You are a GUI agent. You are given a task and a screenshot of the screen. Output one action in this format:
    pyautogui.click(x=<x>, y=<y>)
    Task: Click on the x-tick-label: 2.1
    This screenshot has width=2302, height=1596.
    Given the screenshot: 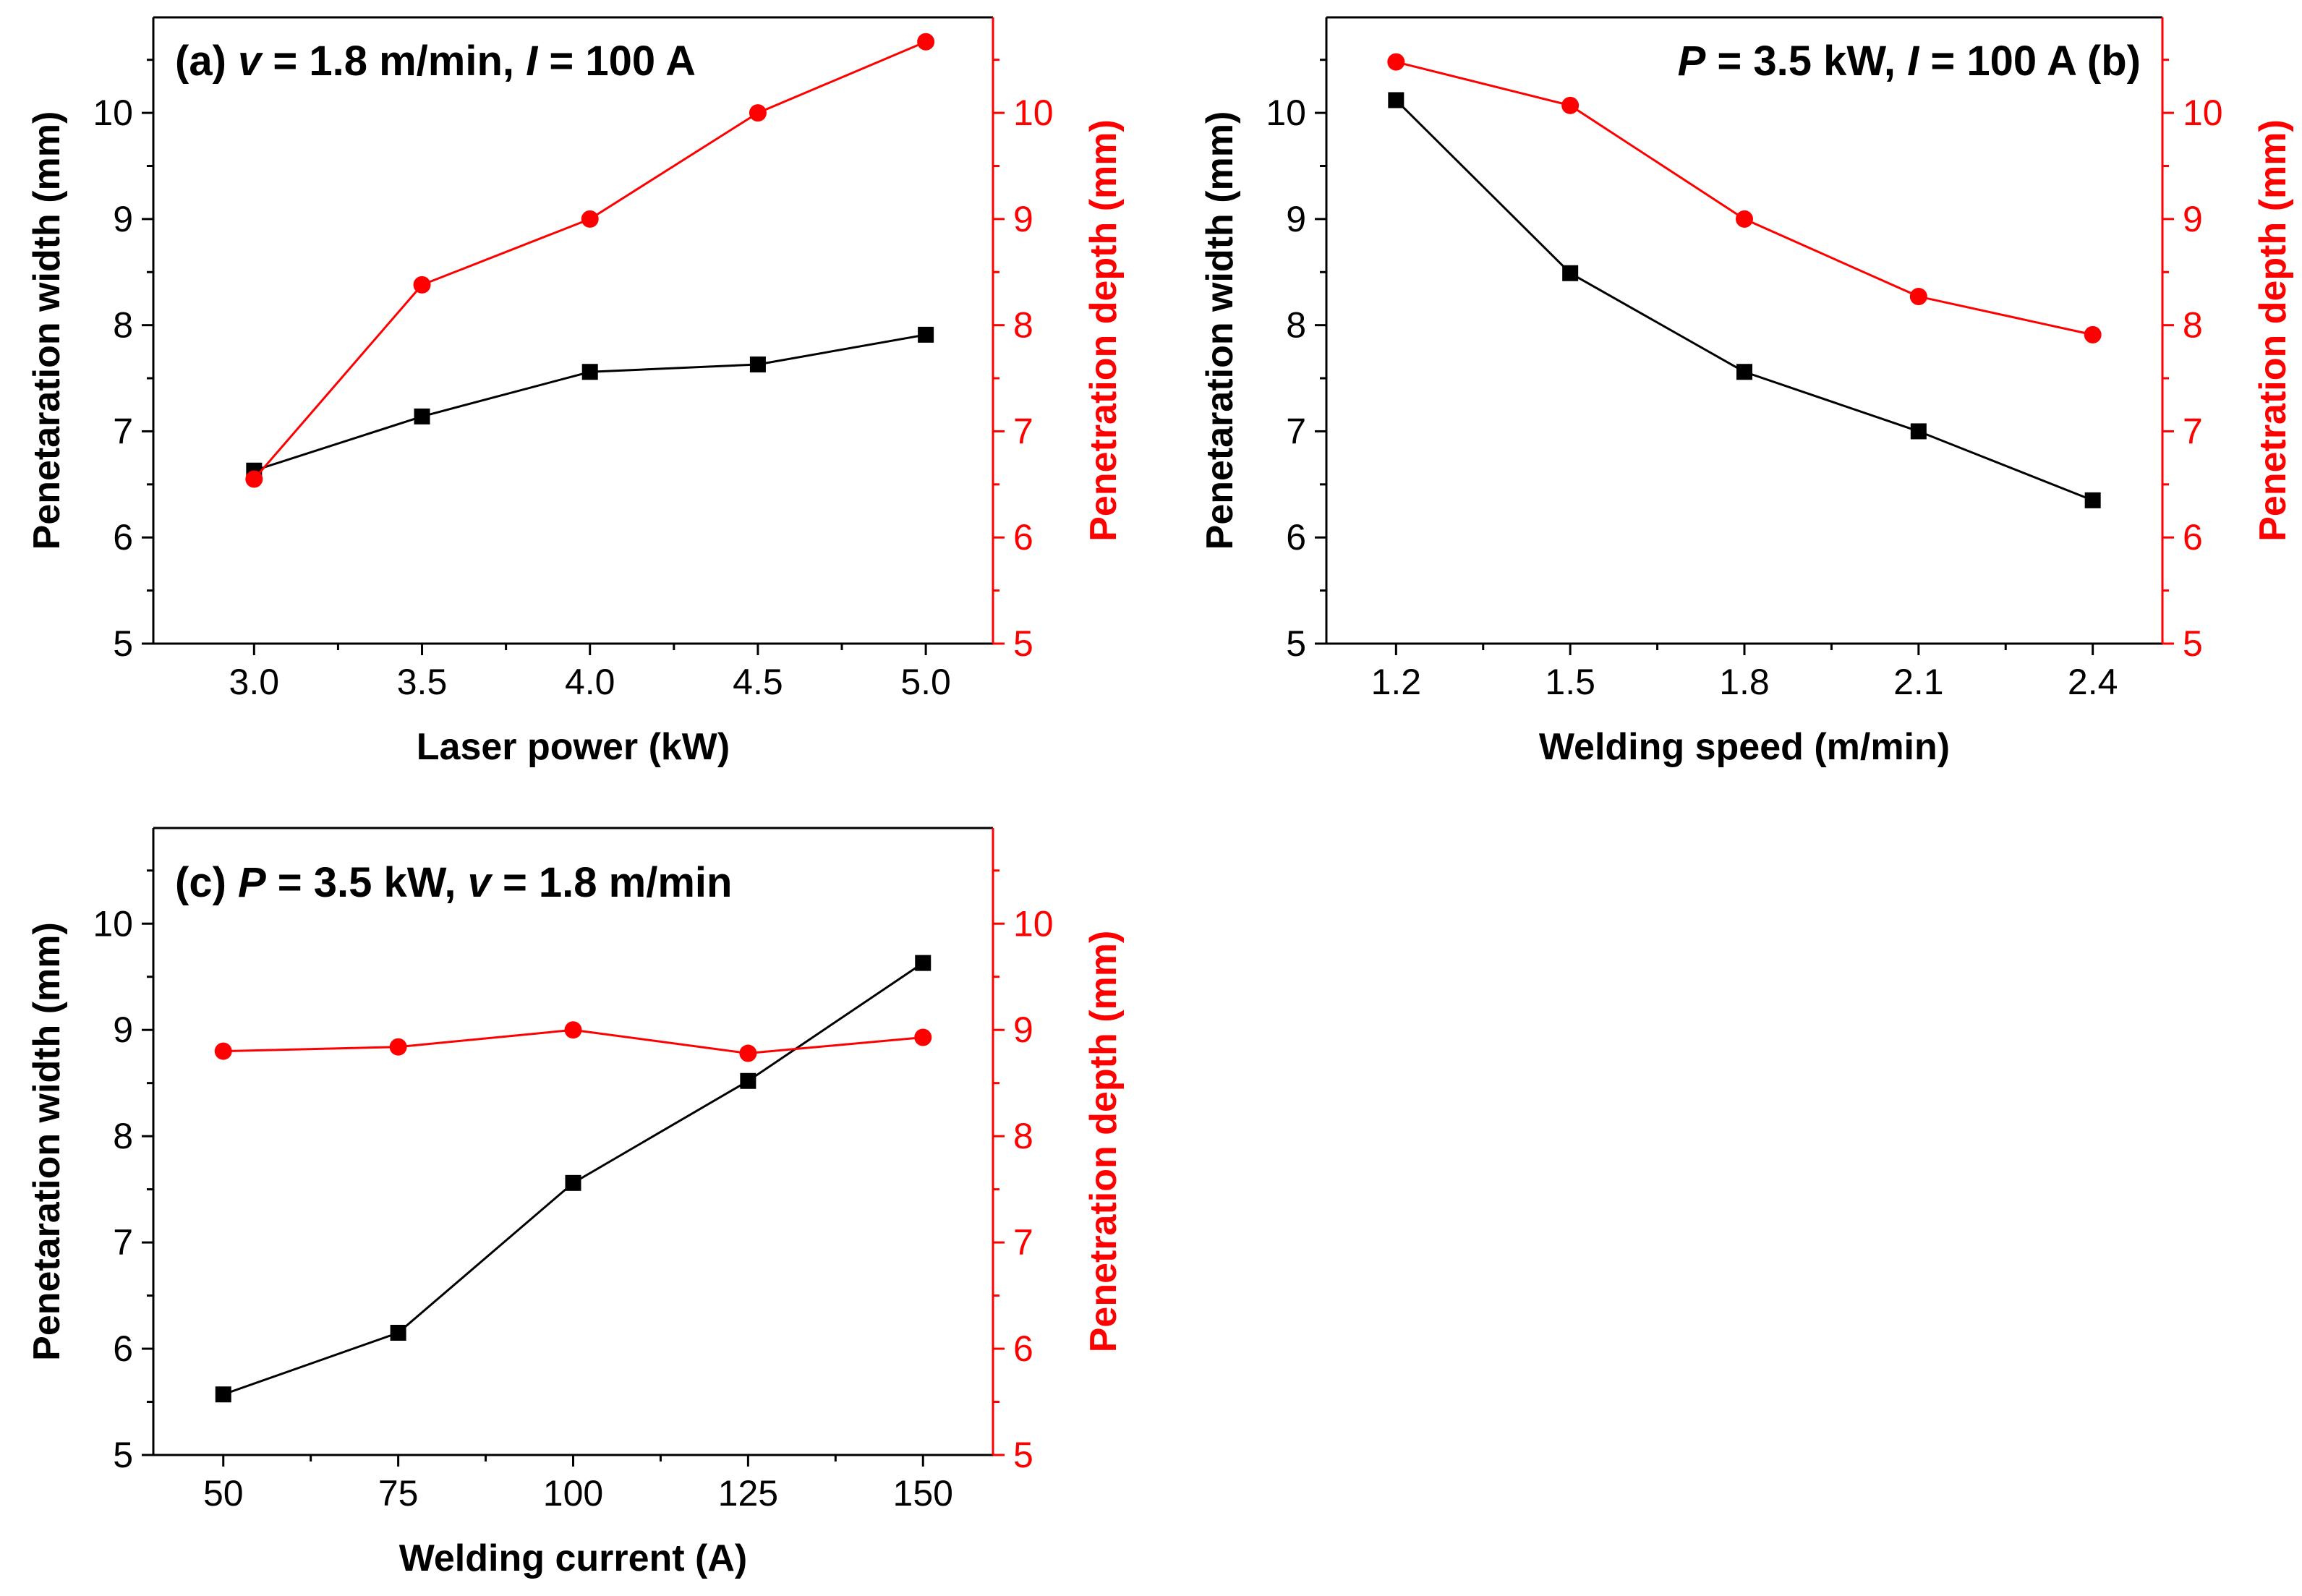 What is the action you would take?
    pyautogui.click(x=1918, y=682)
    